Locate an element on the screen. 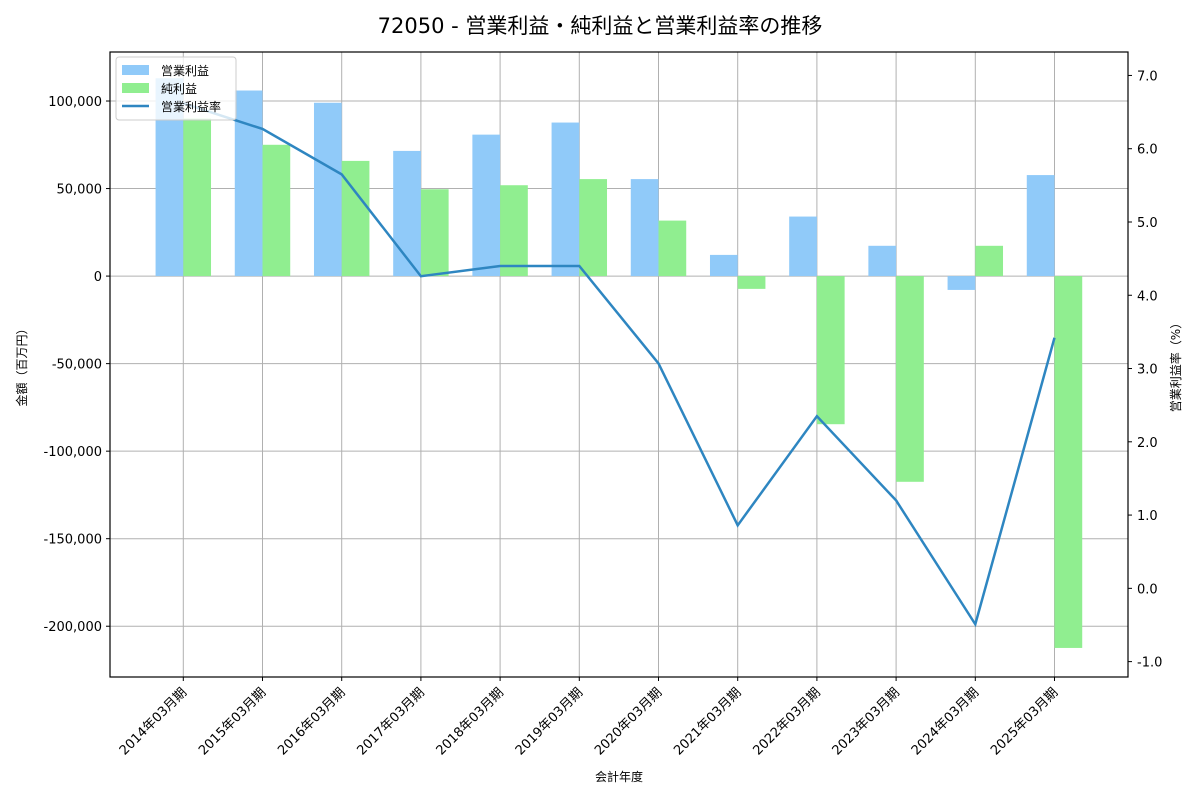 Image resolution: width=1200 pixels, height=800 pixels. y-tick-label: 50,000 is located at coordinates (80, 190).